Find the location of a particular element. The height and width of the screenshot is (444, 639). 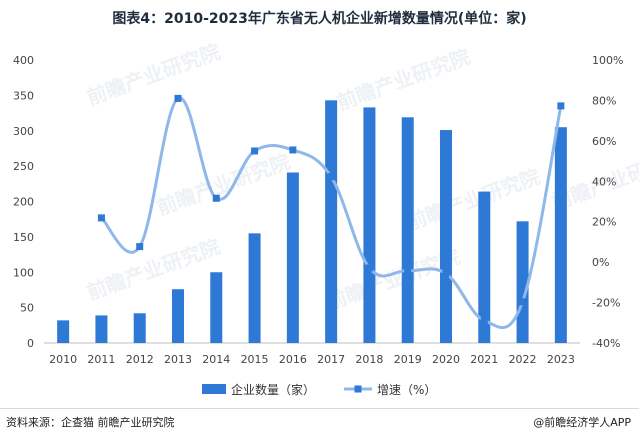

x-tick-label: 2010 is located at coordinates (63, 359).